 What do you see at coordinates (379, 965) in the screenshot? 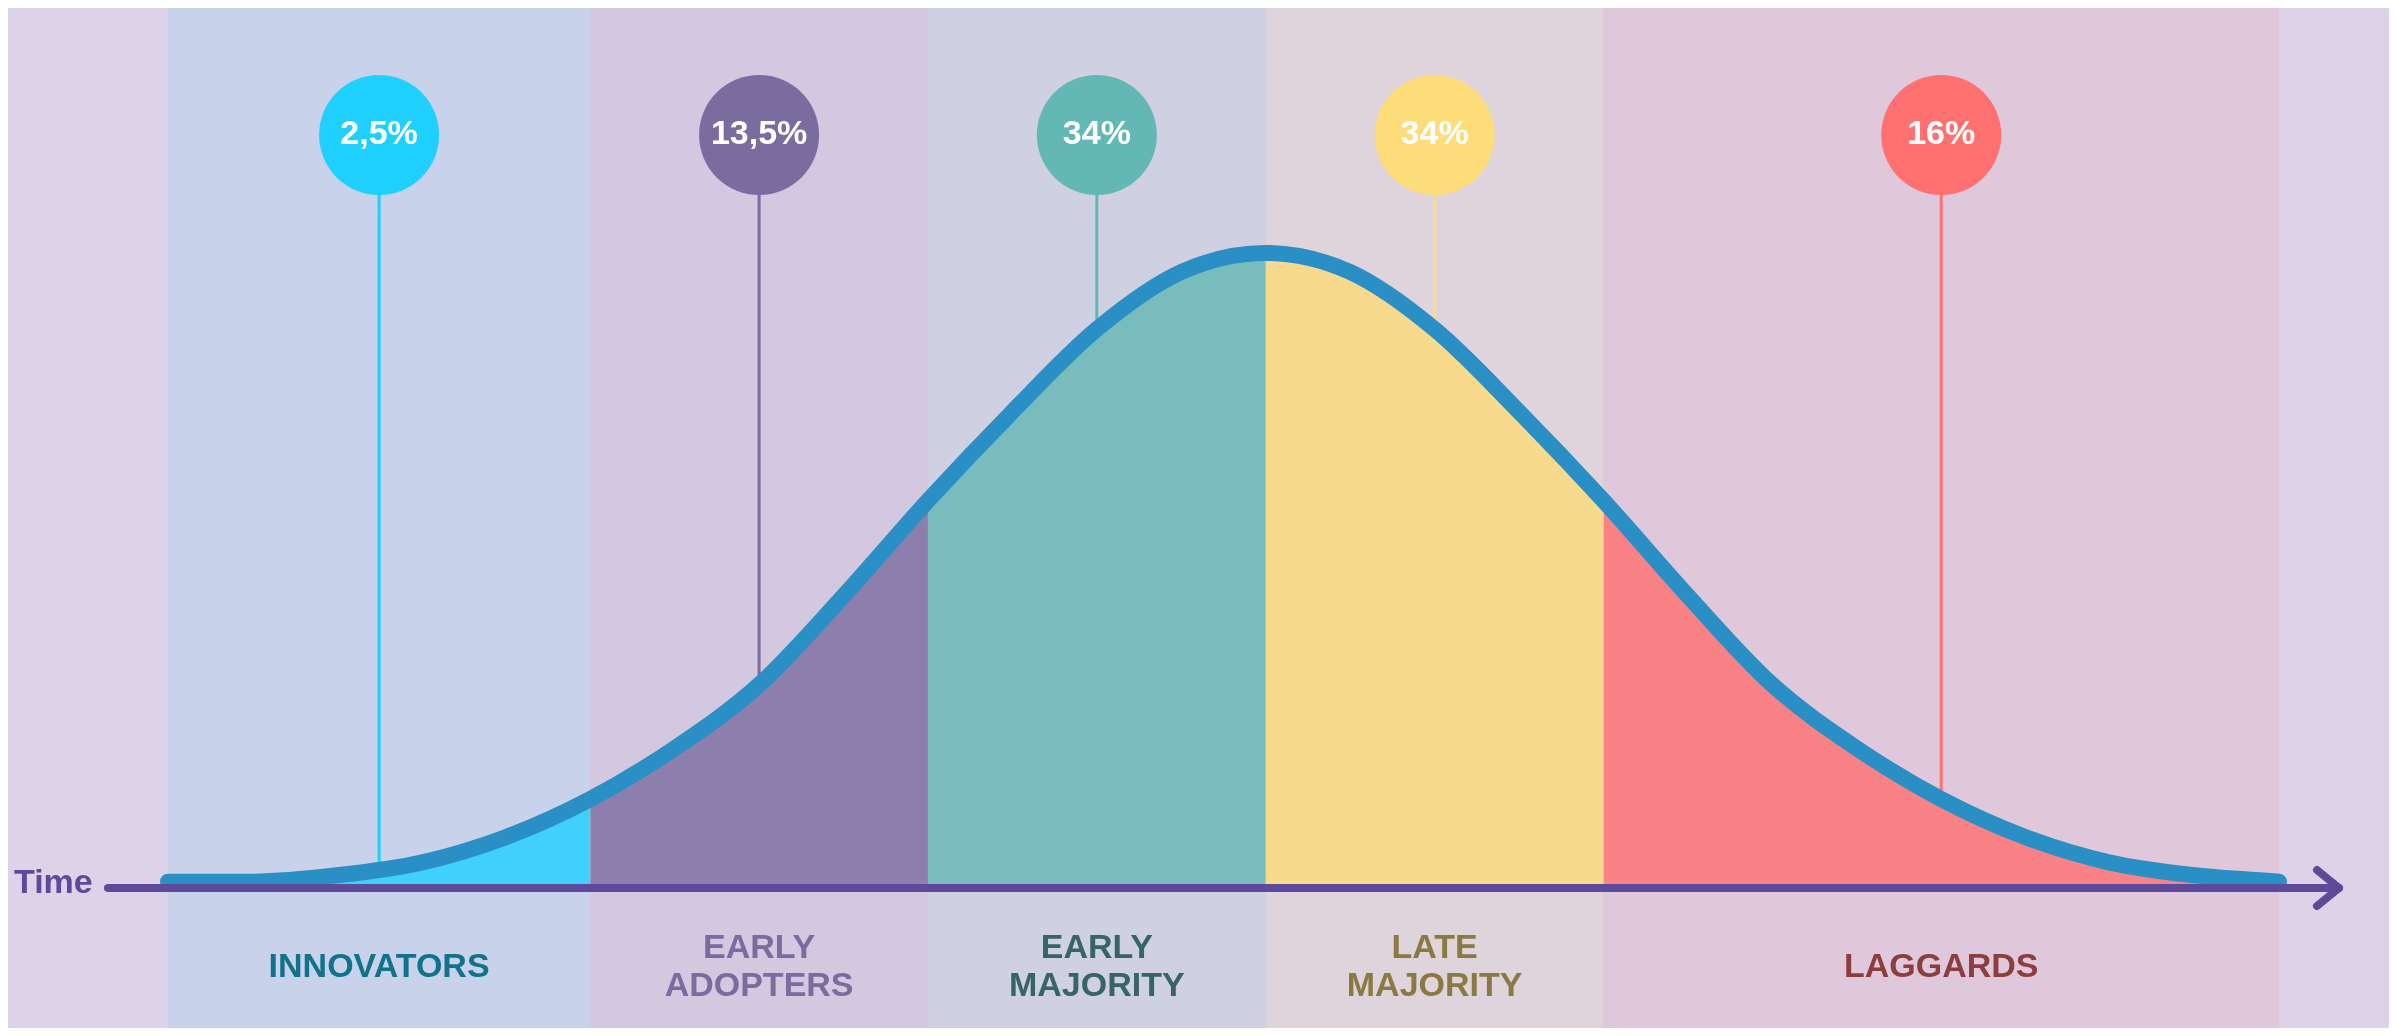
I see `series-label: INNOVATORS` at bounding box center [379, 965].